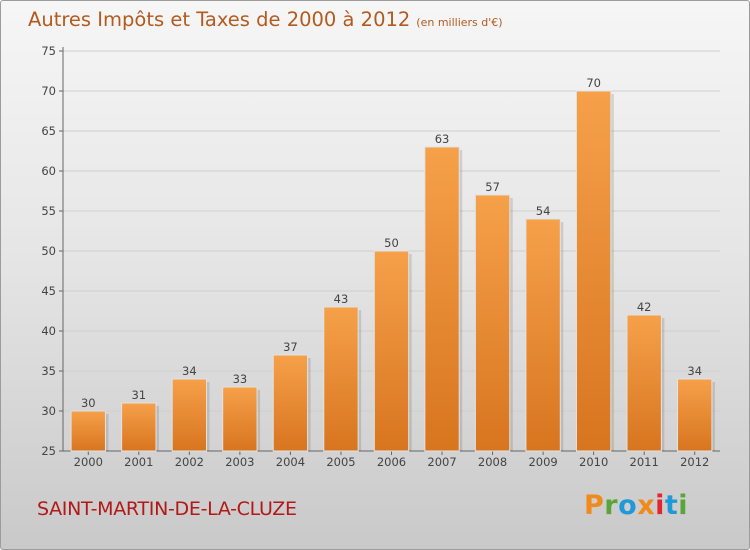 Image resolution: width=750 pixels, height=550 pixels. What do you see at coordinates (542, 462) in the screenshot?
I see `x-tick-label: 2009` at bounding box center [542, 462].